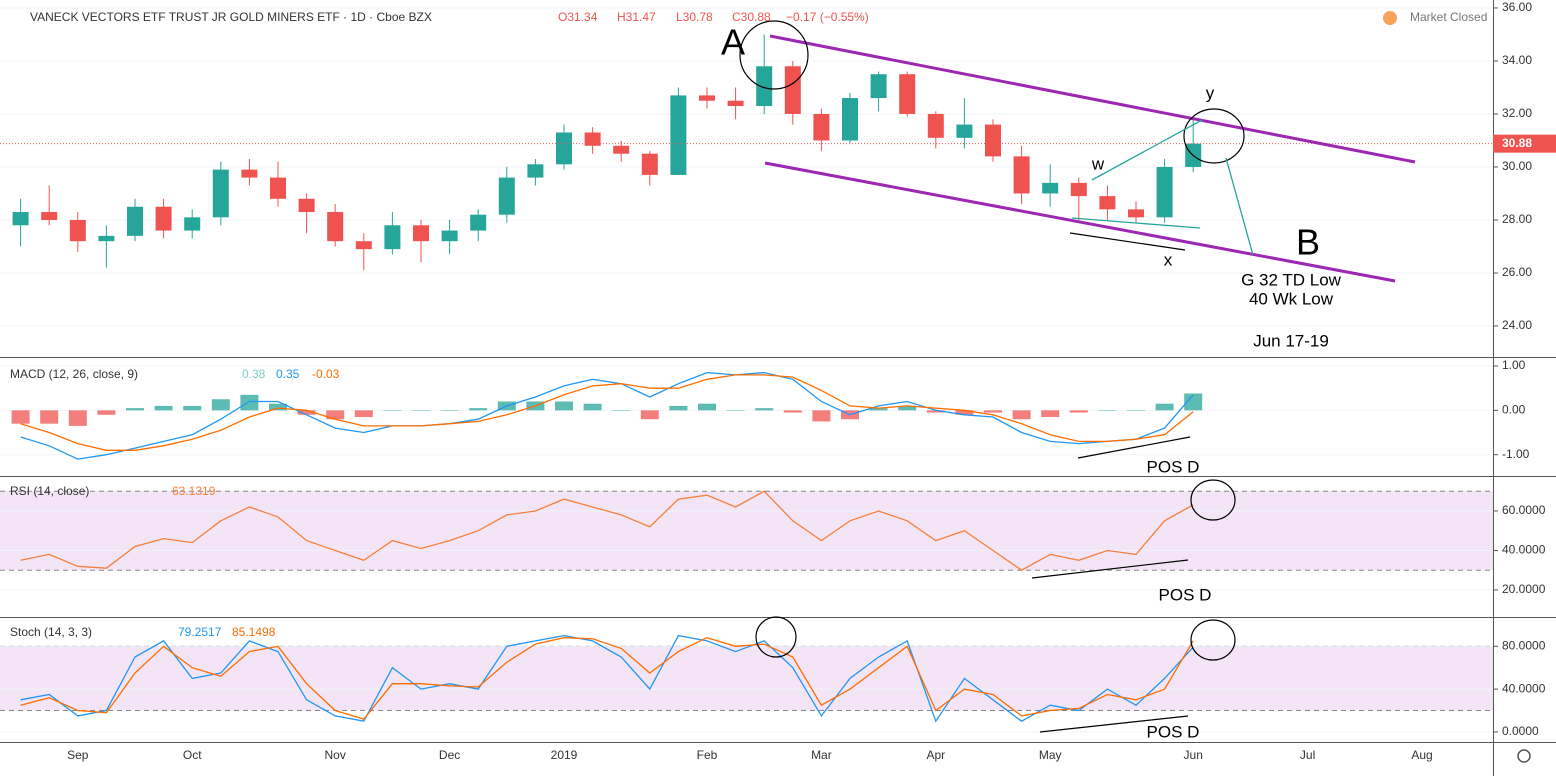 This screenshot has width=1556, height=776. Describe the element at coordinates (1291, 279) in the screenshot. I see `annotation: G 32 TD Low` at that location.